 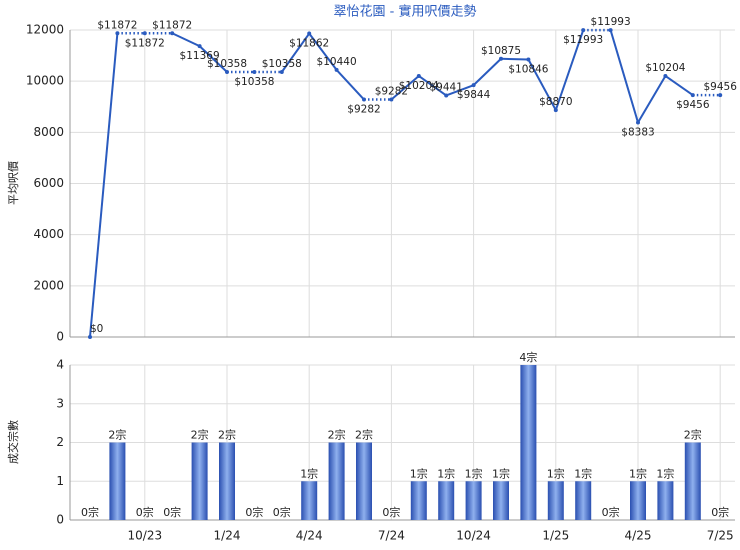 I want to click on y-tick-label: 0, so click(x=60, y=337).